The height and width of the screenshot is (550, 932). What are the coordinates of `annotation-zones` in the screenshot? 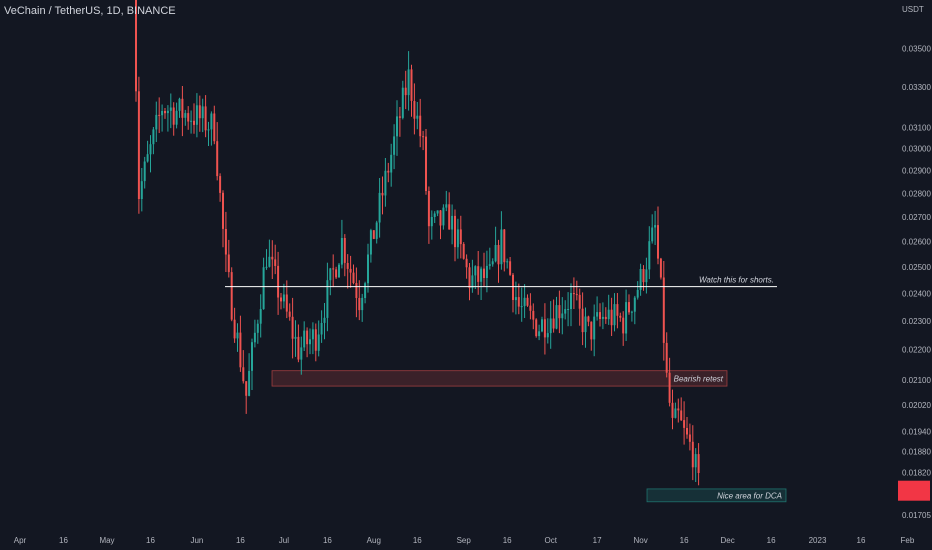 It's located at (529, 436).